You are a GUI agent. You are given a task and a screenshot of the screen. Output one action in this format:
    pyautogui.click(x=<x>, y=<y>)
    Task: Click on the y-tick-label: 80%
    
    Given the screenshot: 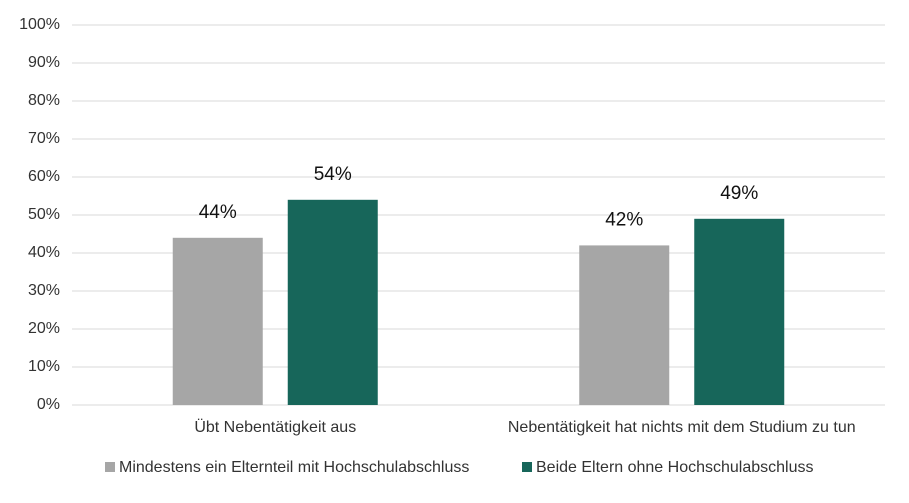 What is the action you would take?
    pyautogui.click(x=44, y=100)
    